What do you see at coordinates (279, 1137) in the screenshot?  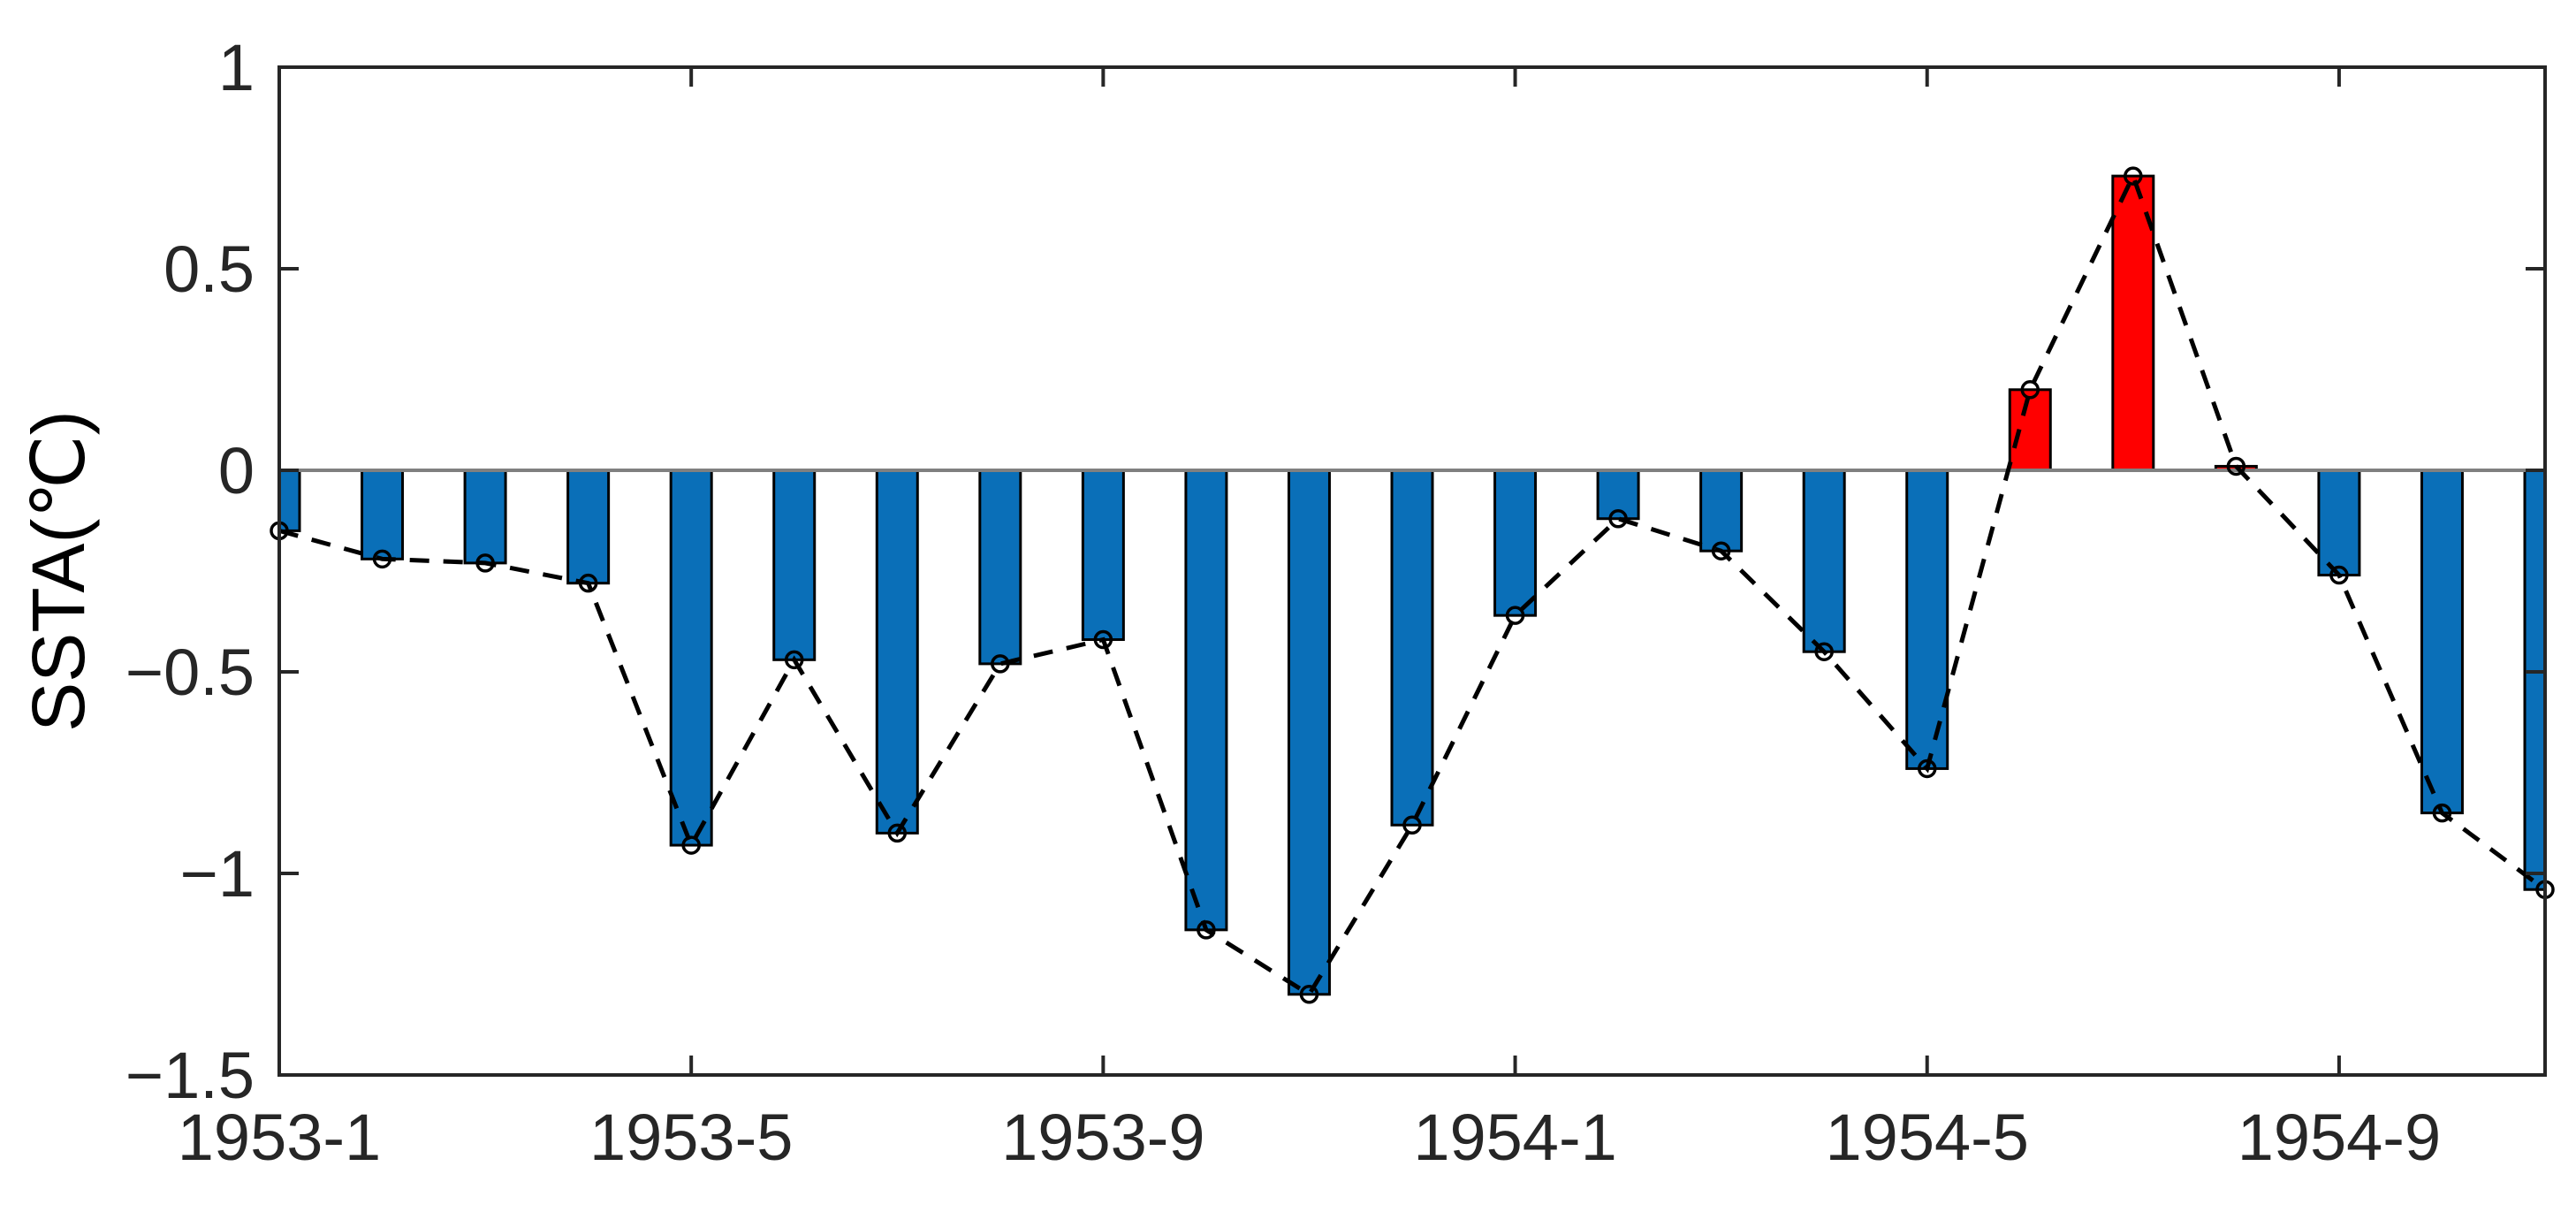 I see `x-tick-label: 1953-1` at bounding box center [279, 1137].